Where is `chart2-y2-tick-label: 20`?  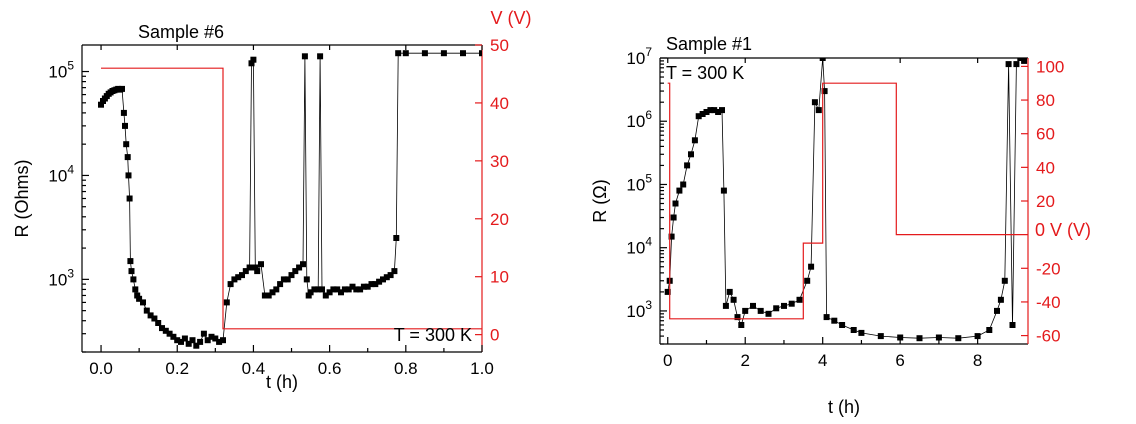
chart2-y2-tick-label: 20 is located at coordinates (1045, 201).